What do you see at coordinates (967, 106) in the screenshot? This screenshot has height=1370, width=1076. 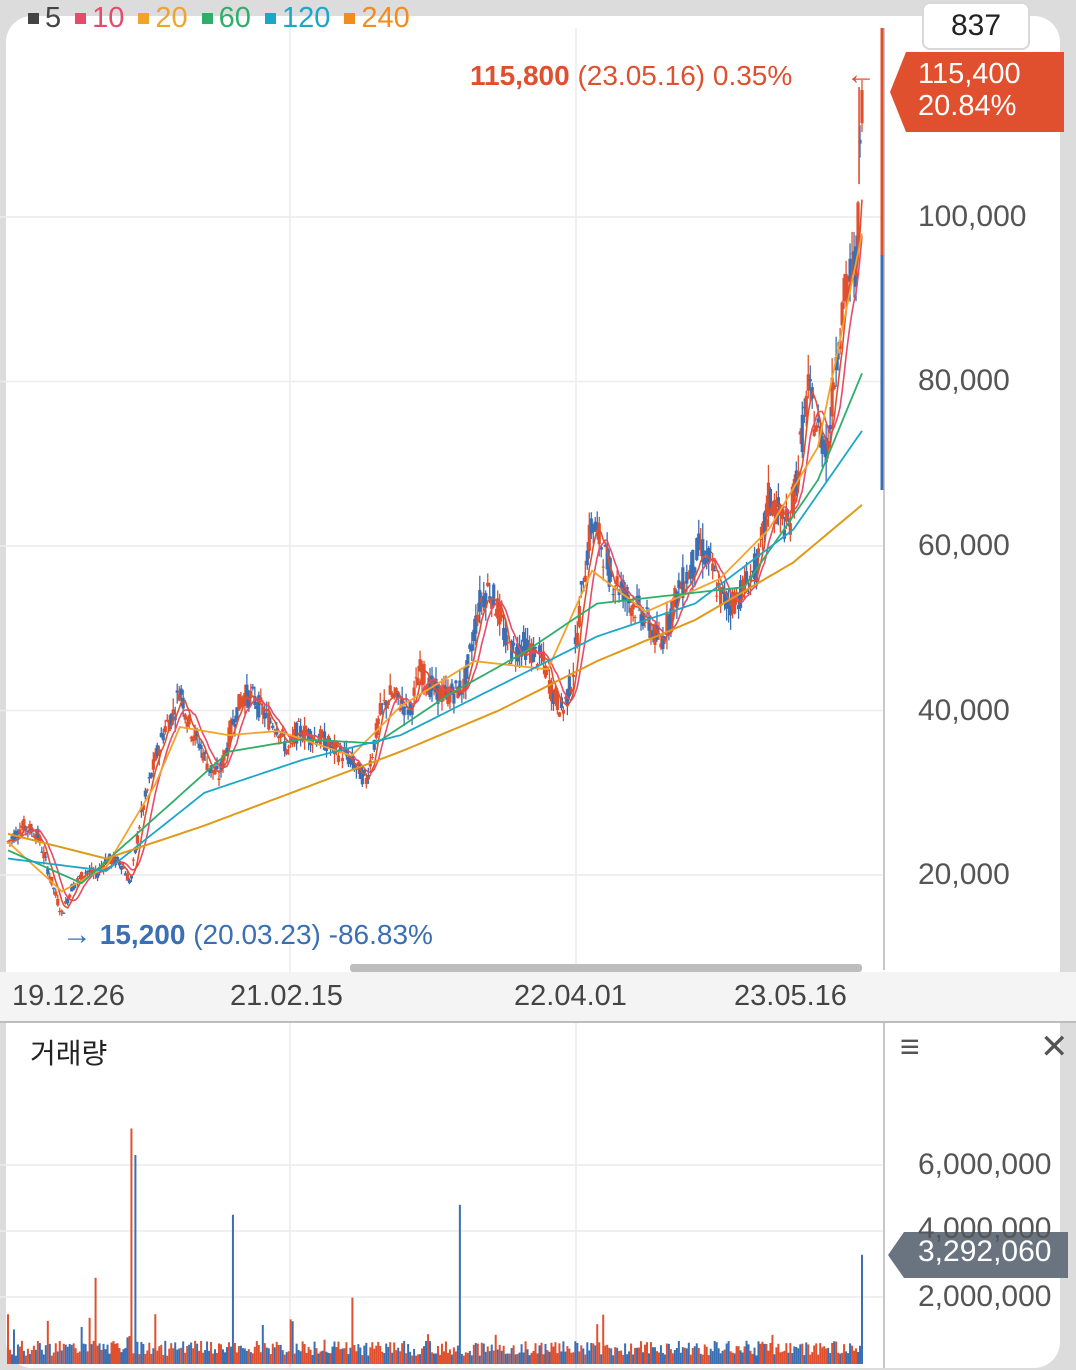 I see `current-change-pct: 20.84%` at bounding box center [967, 106].